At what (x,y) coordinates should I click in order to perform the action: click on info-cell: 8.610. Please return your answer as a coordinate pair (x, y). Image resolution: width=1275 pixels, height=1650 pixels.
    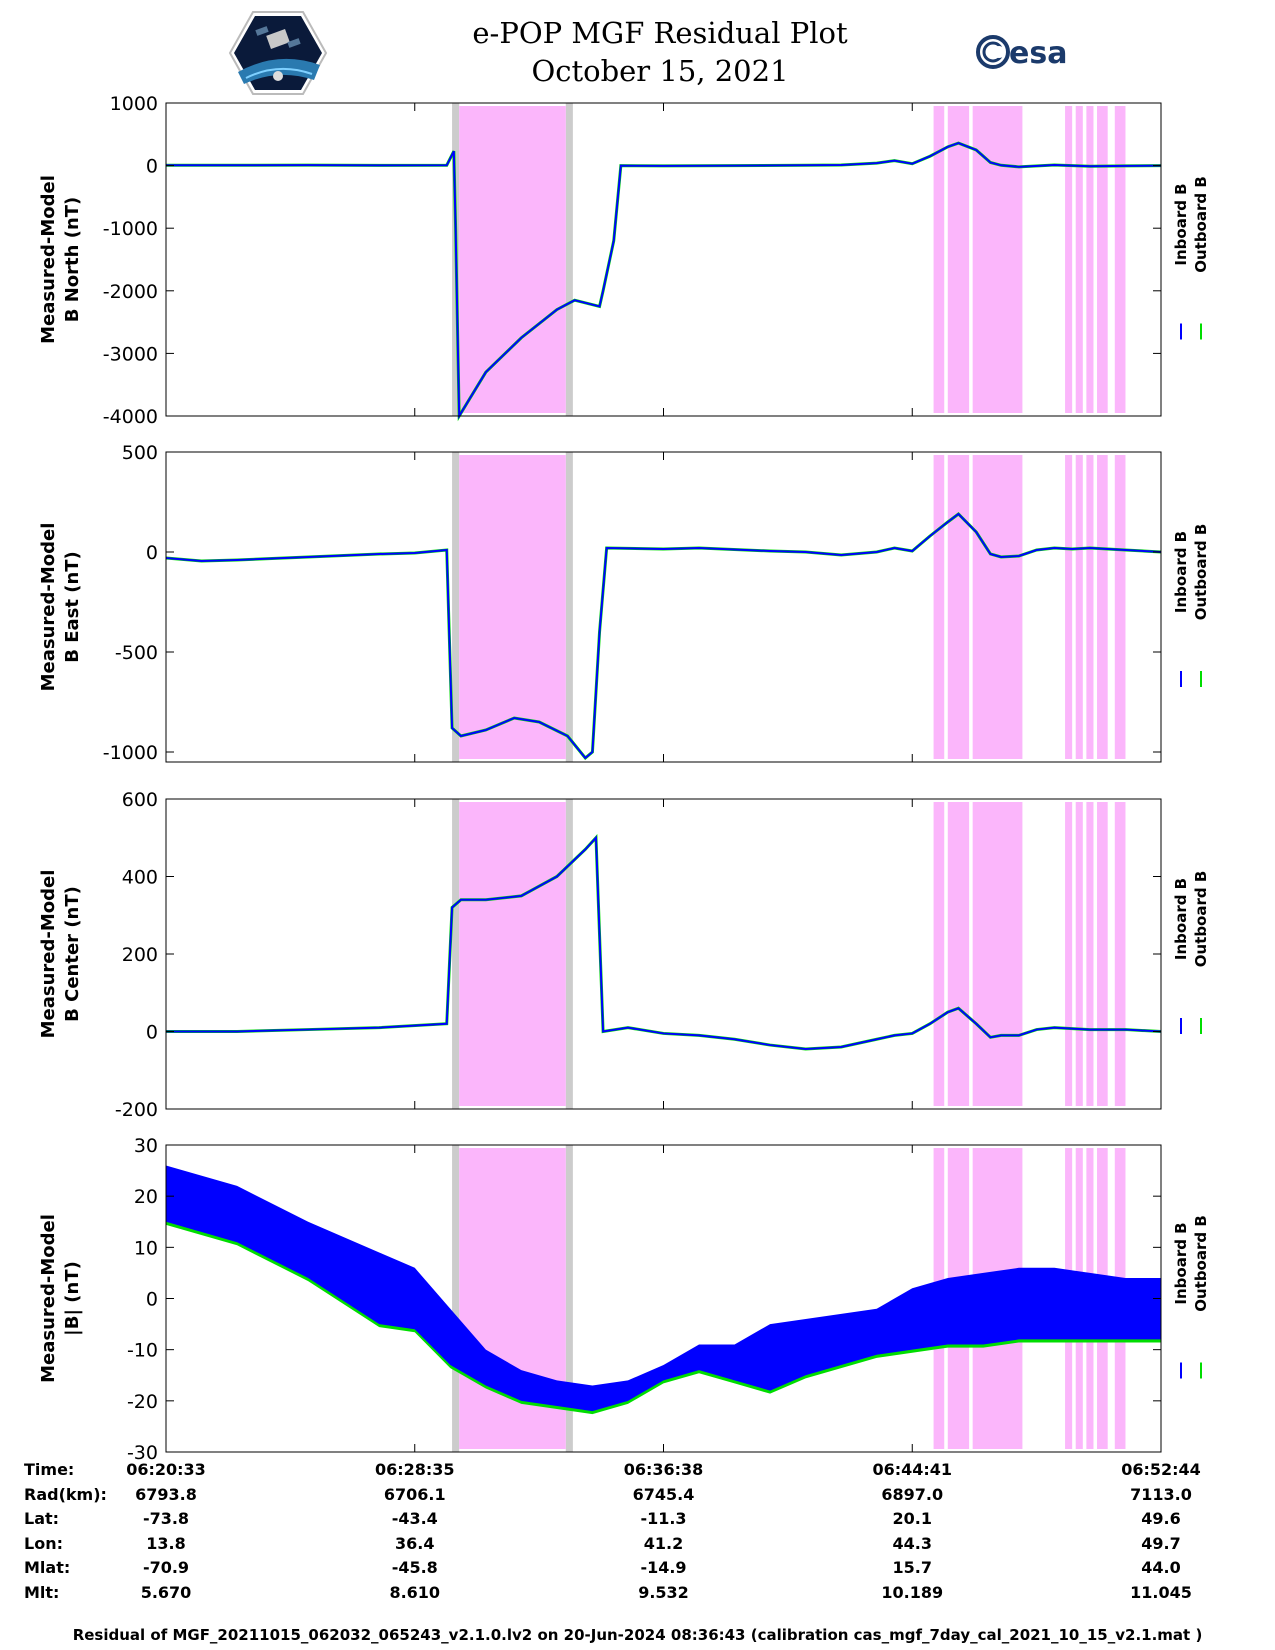
    Looking at the image, I should click on (415, 1592).